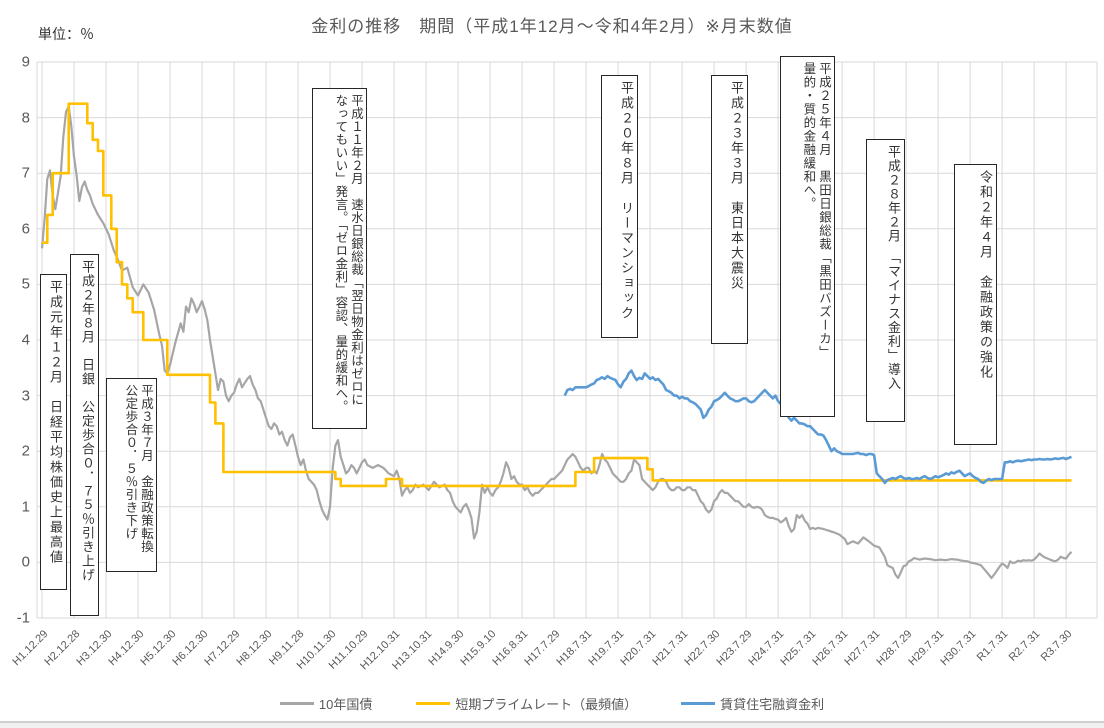 Image resolution: width=1104 pixels, height=728 pixels. Describe the element at coordinates (893, 268) in the screenshot. I see `annotation-column: 平成２８年２月 「マイナス金利」導入` at that location.